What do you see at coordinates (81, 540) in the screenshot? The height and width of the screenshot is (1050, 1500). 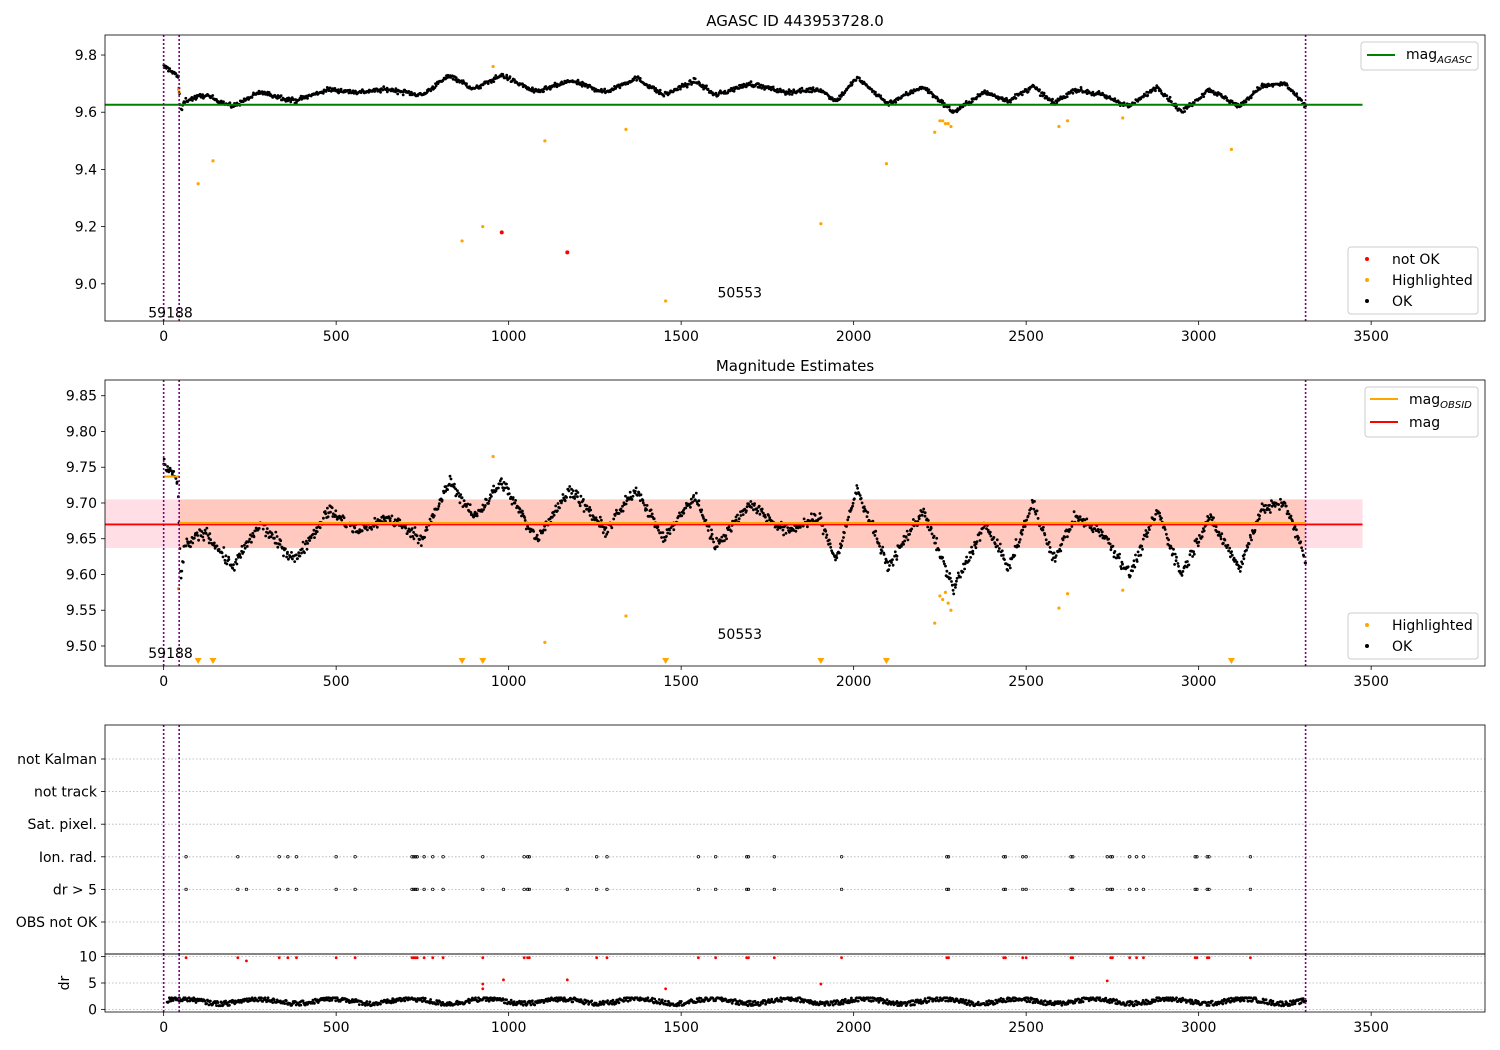 I see `y-tick-label: 9.65` at bounding box center [81, 540].